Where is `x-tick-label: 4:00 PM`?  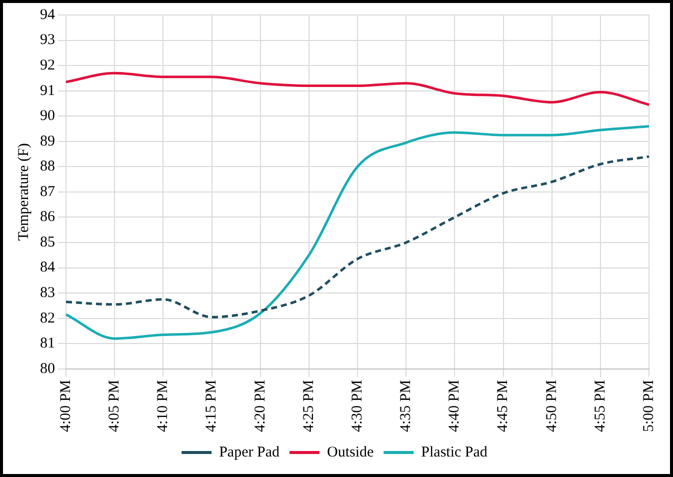 x-tick-label: 4:00 PM is located at coordinates (66, 406).